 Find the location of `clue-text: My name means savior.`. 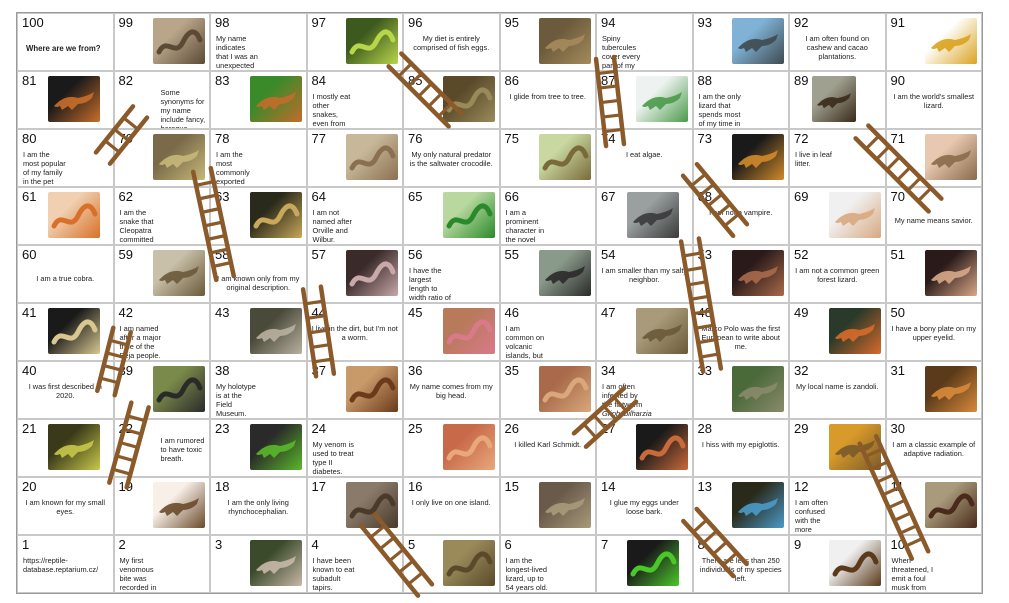

clue-text: My name means savior. is located at coordinates (933, 220).